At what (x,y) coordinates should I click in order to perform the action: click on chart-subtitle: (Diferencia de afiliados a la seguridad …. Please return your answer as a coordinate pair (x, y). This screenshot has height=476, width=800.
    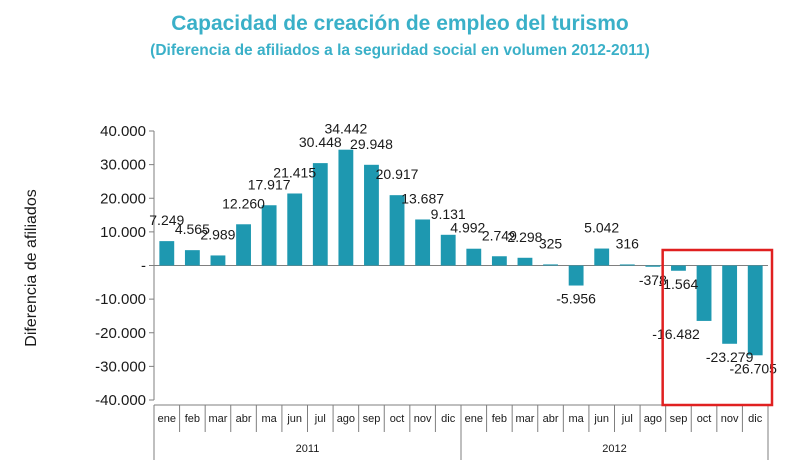
    Looking at the image, I should click on (400, 50).